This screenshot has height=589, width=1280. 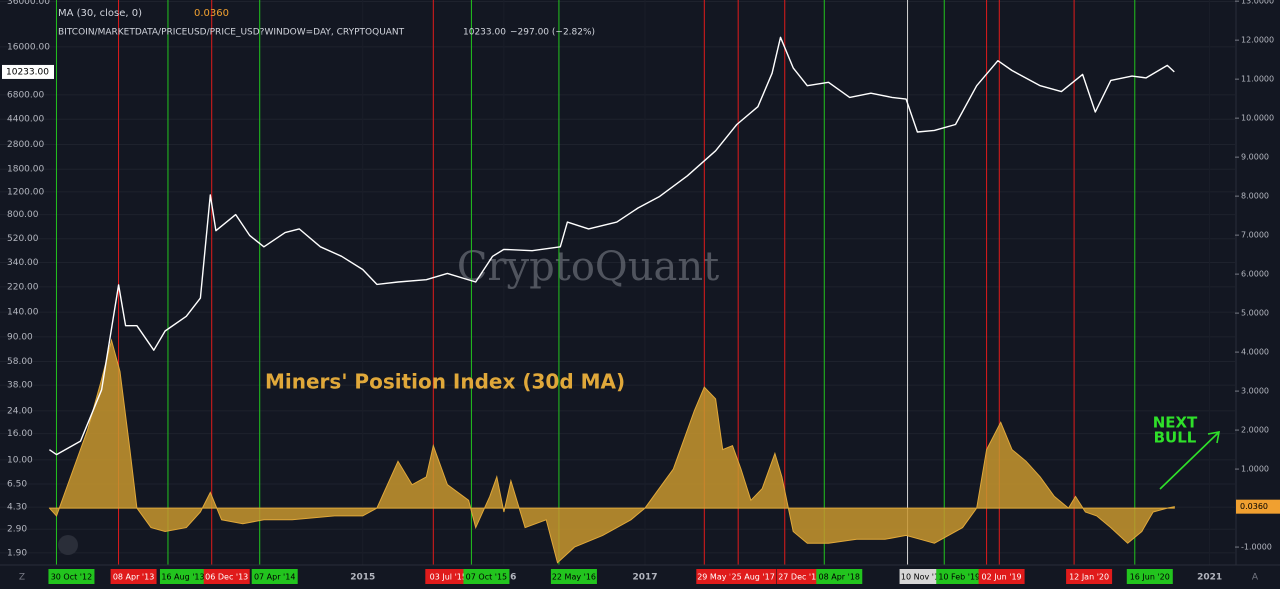 What do you see at coordinates (20, 434) in the screenshot?
I see `y-tick-label: 16.00` at bounding box center [20, 434].